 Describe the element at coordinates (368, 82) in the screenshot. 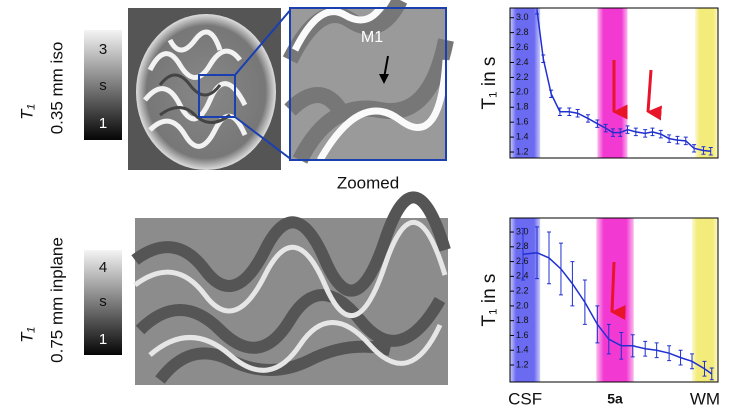

I see `zoom-image` at that location.